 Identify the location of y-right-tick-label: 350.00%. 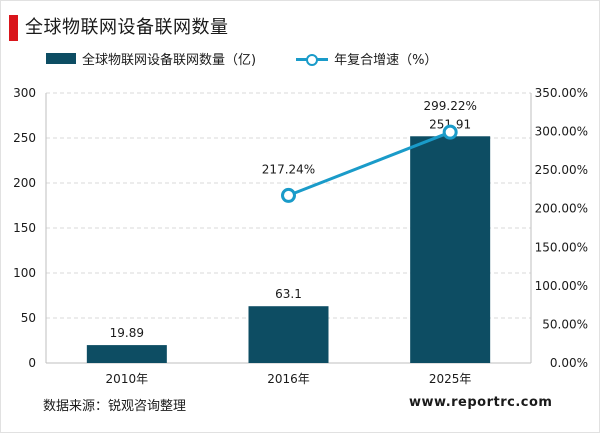
(561, 93).